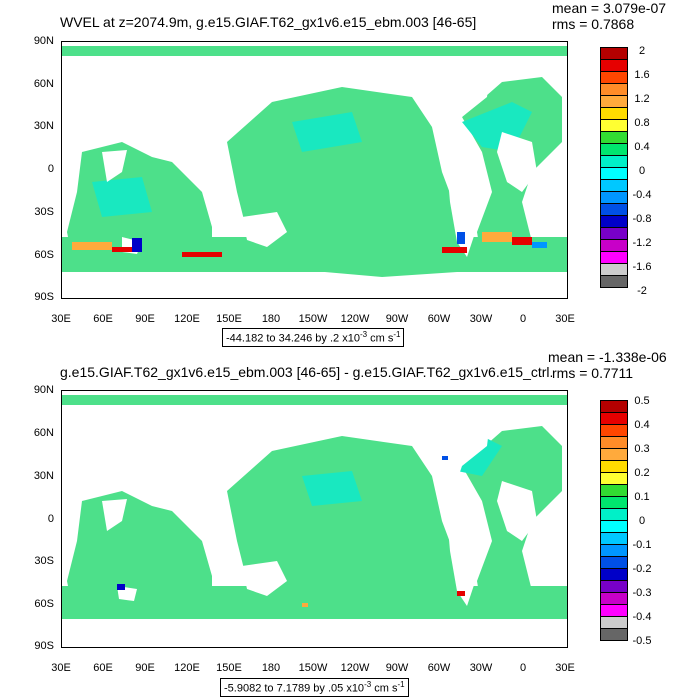 This screenshot has width=700, height=700. I want to click on panel2-lat-60n: 60N, so click(43, 433).